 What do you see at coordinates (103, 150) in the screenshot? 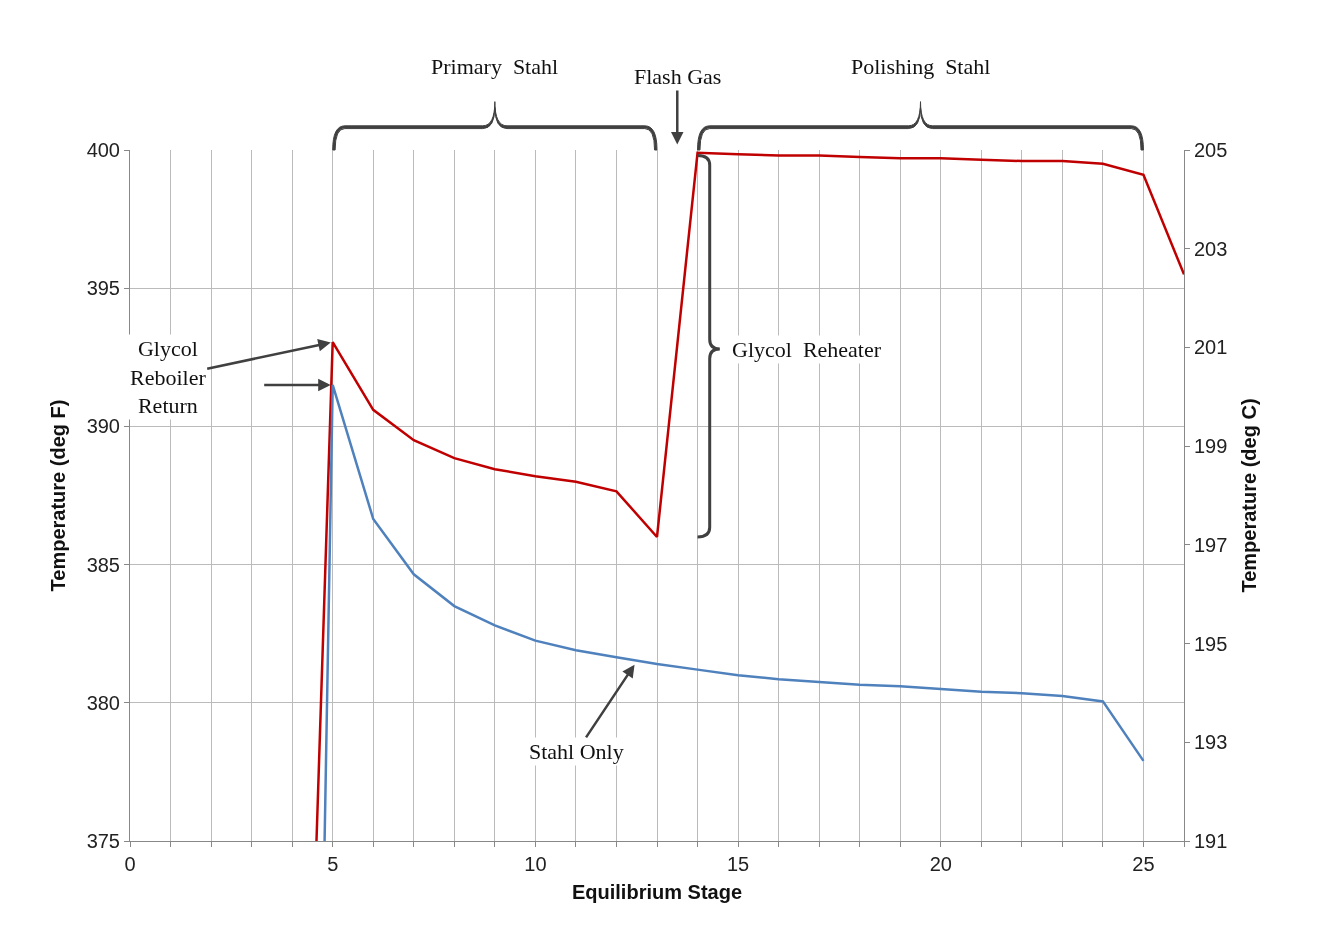
I see `y-tick-label: 400` at bounding box center [103, 150].